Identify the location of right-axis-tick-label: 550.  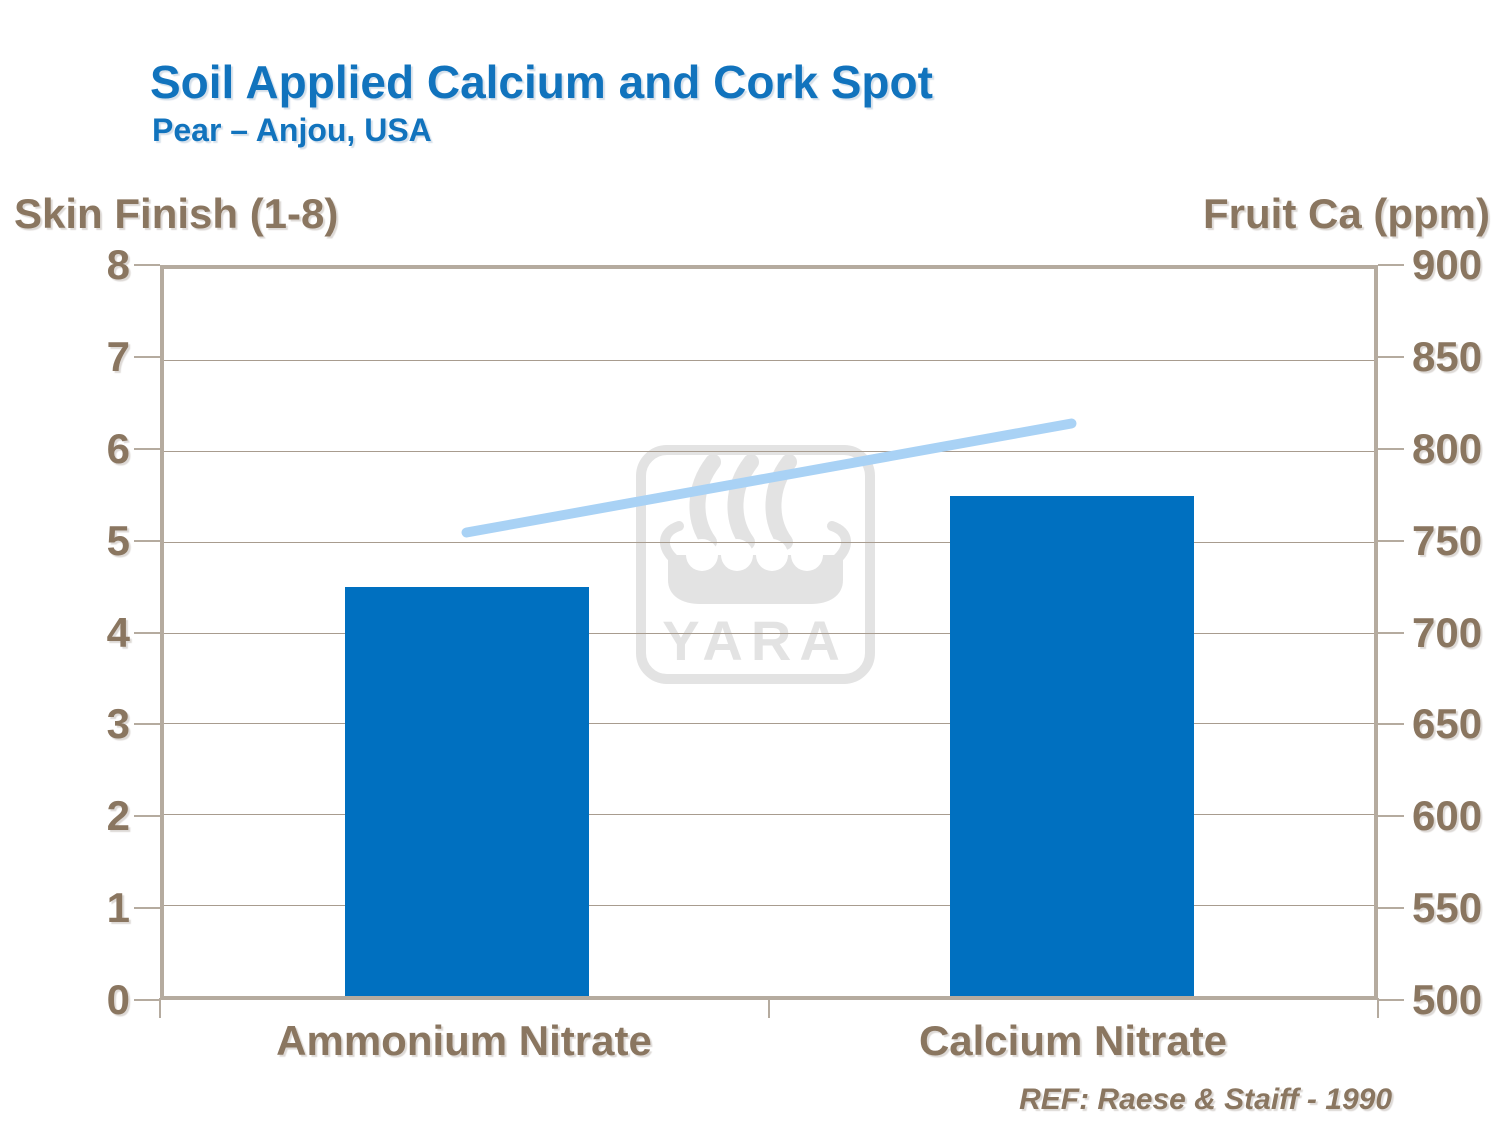
(1447, 907).